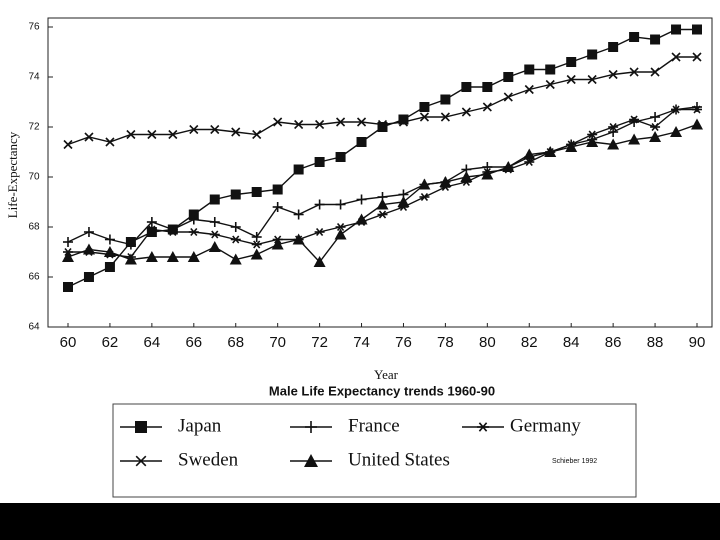 Image resolution: width=720 pixels, height=540 pixels. I want to click on legend-label: France, so click(374, 425).